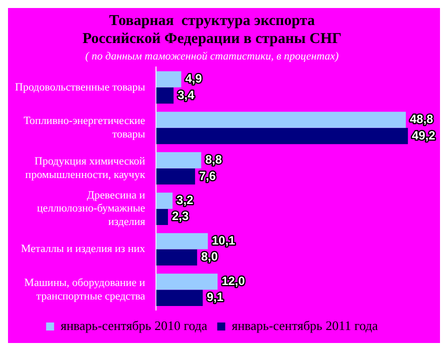 The image size is (448, 351). Describe the element at coordinates (422, 119) in the screenshot. I see `data-label: 48,8` at that location.